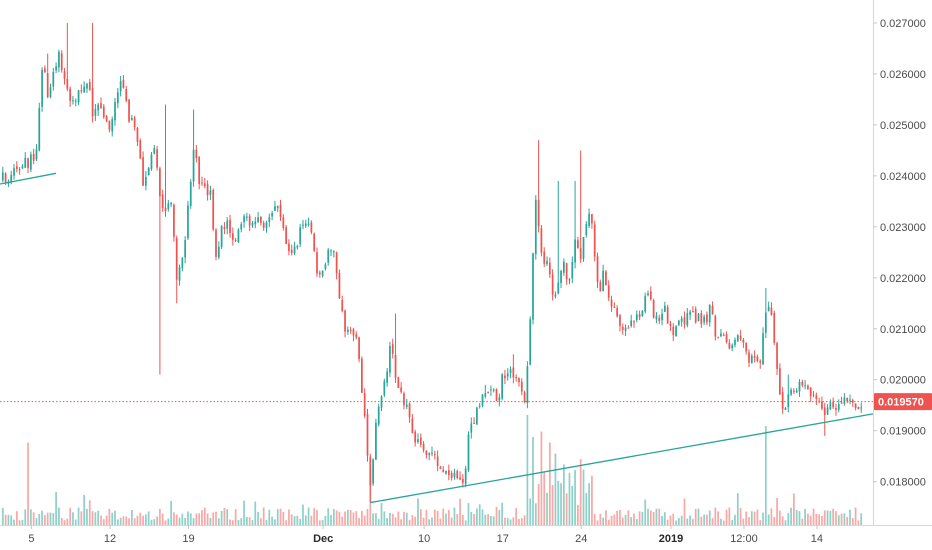 The width and height of the screenshot is (932, 550). Describe the element at coordinates (903, 402) in the screenshot. I see `current-price-label: 0.019570` at that location.